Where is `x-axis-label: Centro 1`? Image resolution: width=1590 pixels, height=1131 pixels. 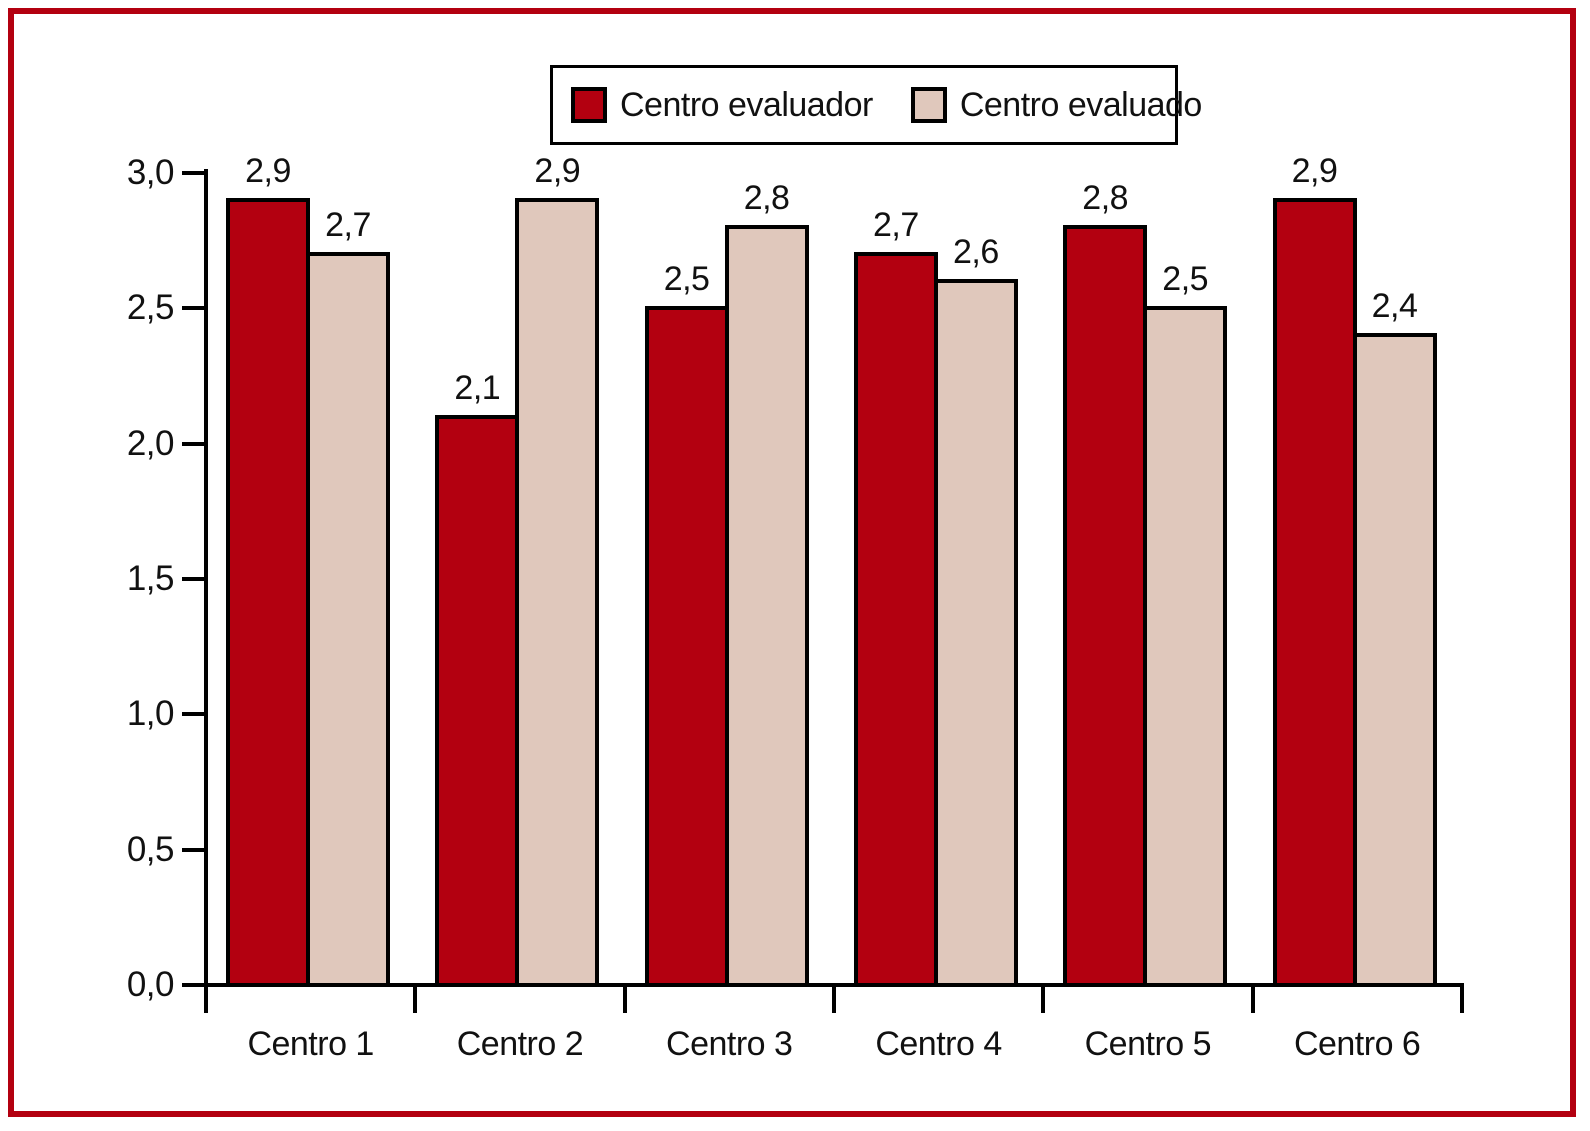 x-axis-label: Centro 1 is located at coordinates (310, 1044).